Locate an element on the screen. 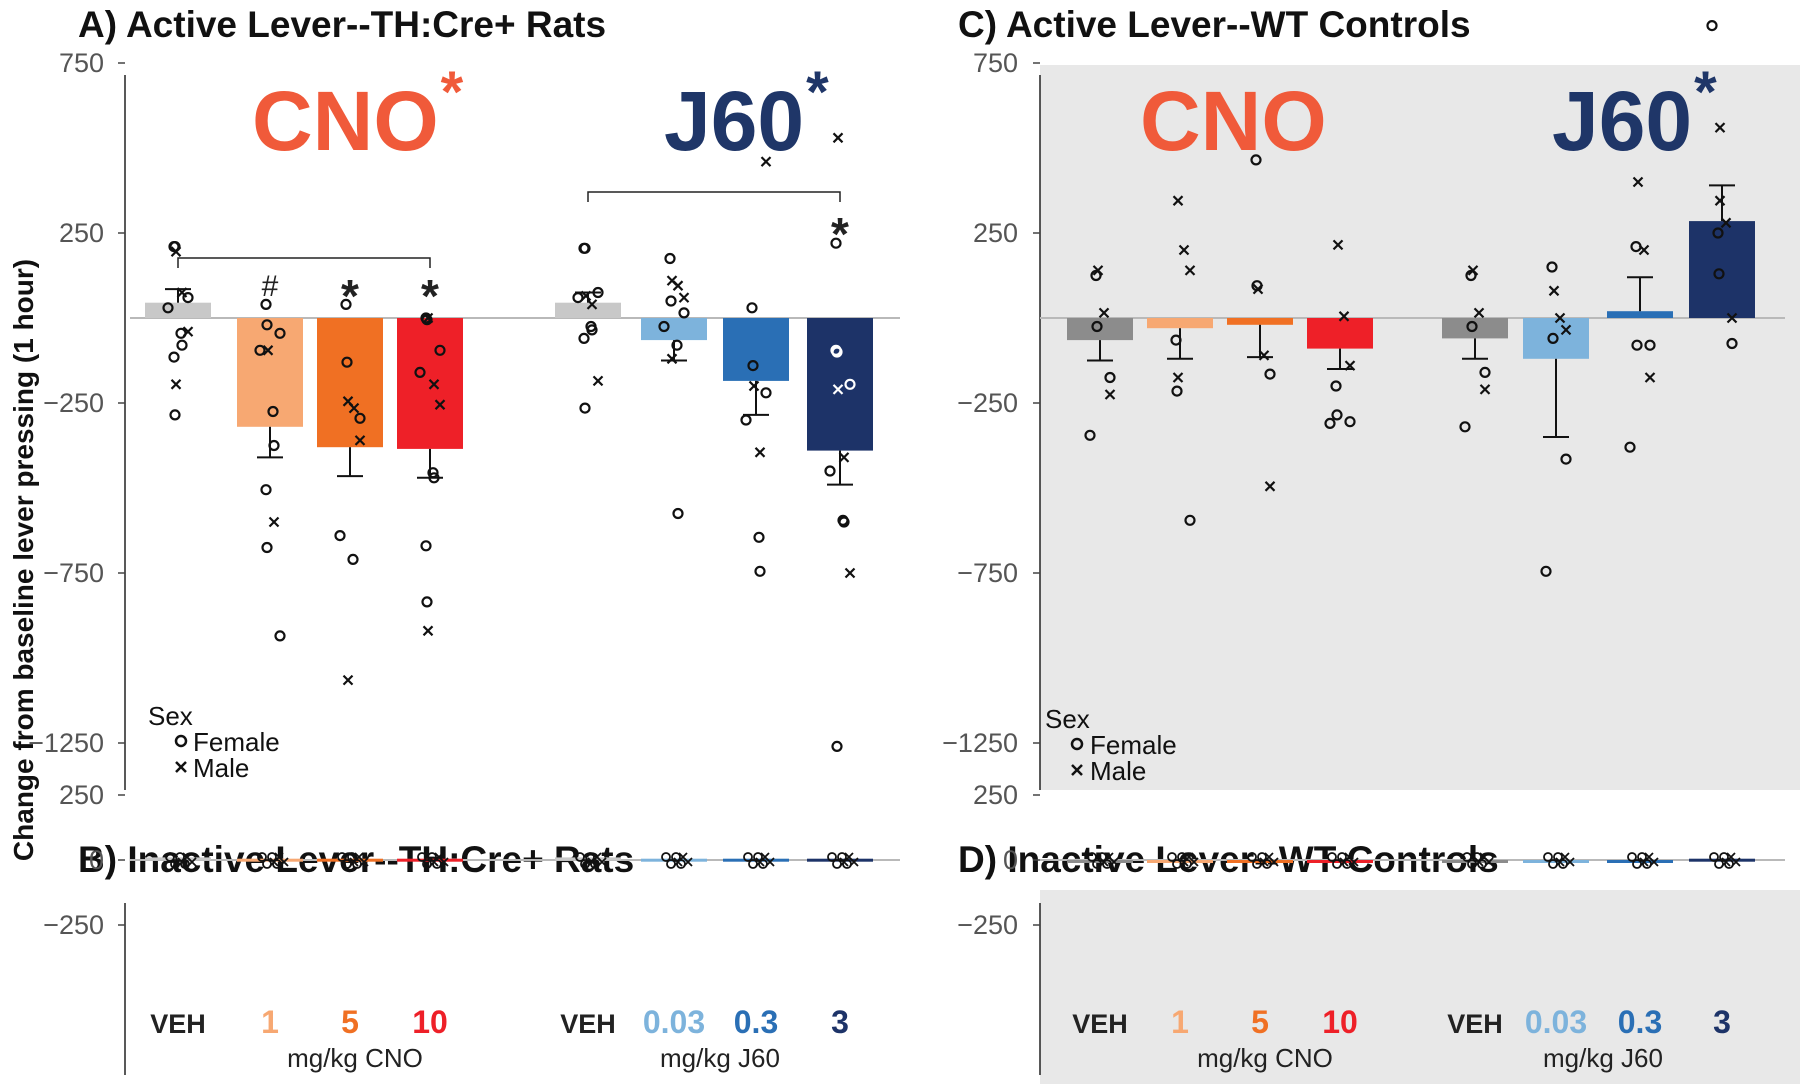 This screenshot has height=1084, width=1800. legend-a: Sex Female Male is located at coordinates (214, 742).